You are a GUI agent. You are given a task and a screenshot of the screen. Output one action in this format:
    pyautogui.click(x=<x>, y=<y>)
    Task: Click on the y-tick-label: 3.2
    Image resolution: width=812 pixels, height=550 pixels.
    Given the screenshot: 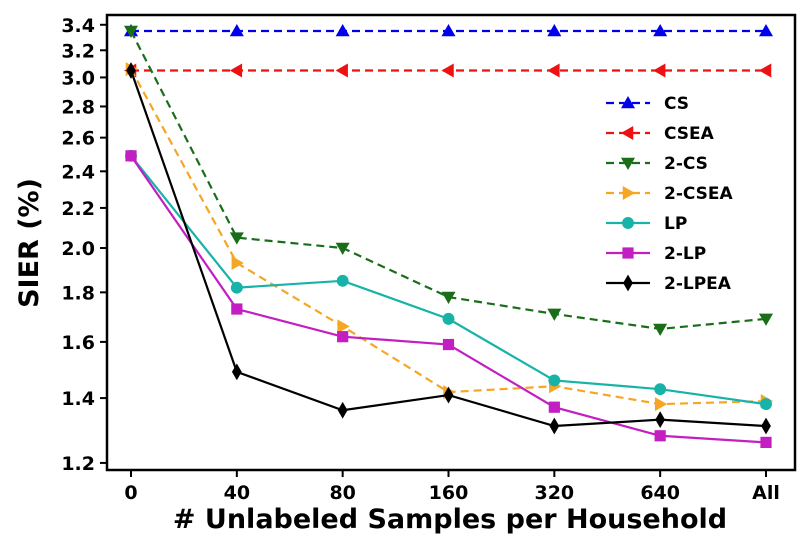 What is the action you would take?
    pyautogui.click(x=78, y=51)
    